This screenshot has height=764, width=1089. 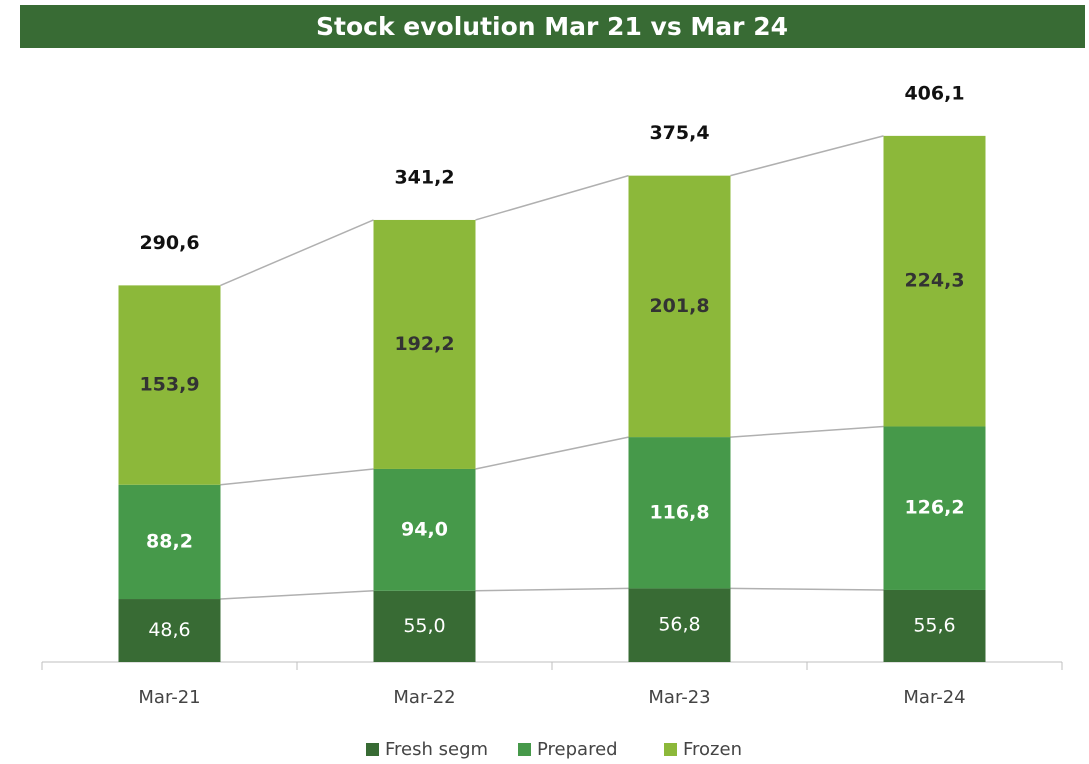 What do you see at coordinates (169, 243) in the screenshot?
I see `total-label: 290,6` at bounding box center [169, 243].